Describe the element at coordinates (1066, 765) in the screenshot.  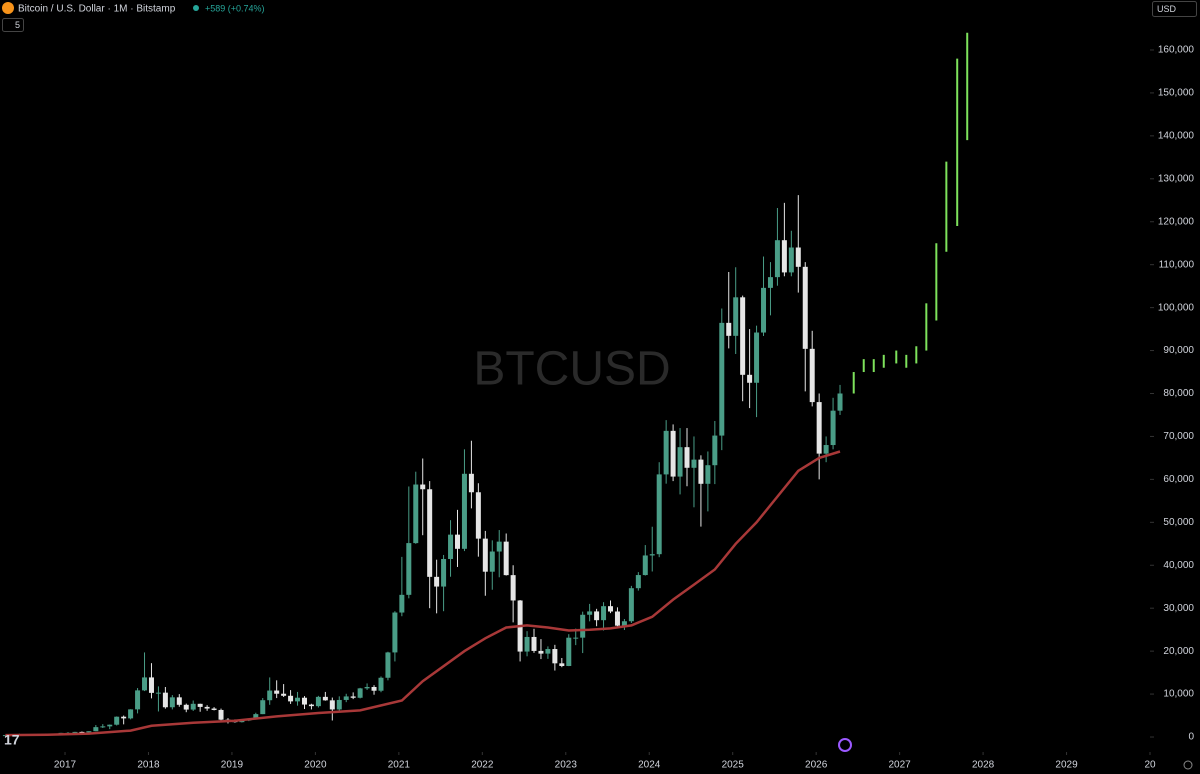
I see `x-tick-label: 2029` at that location.